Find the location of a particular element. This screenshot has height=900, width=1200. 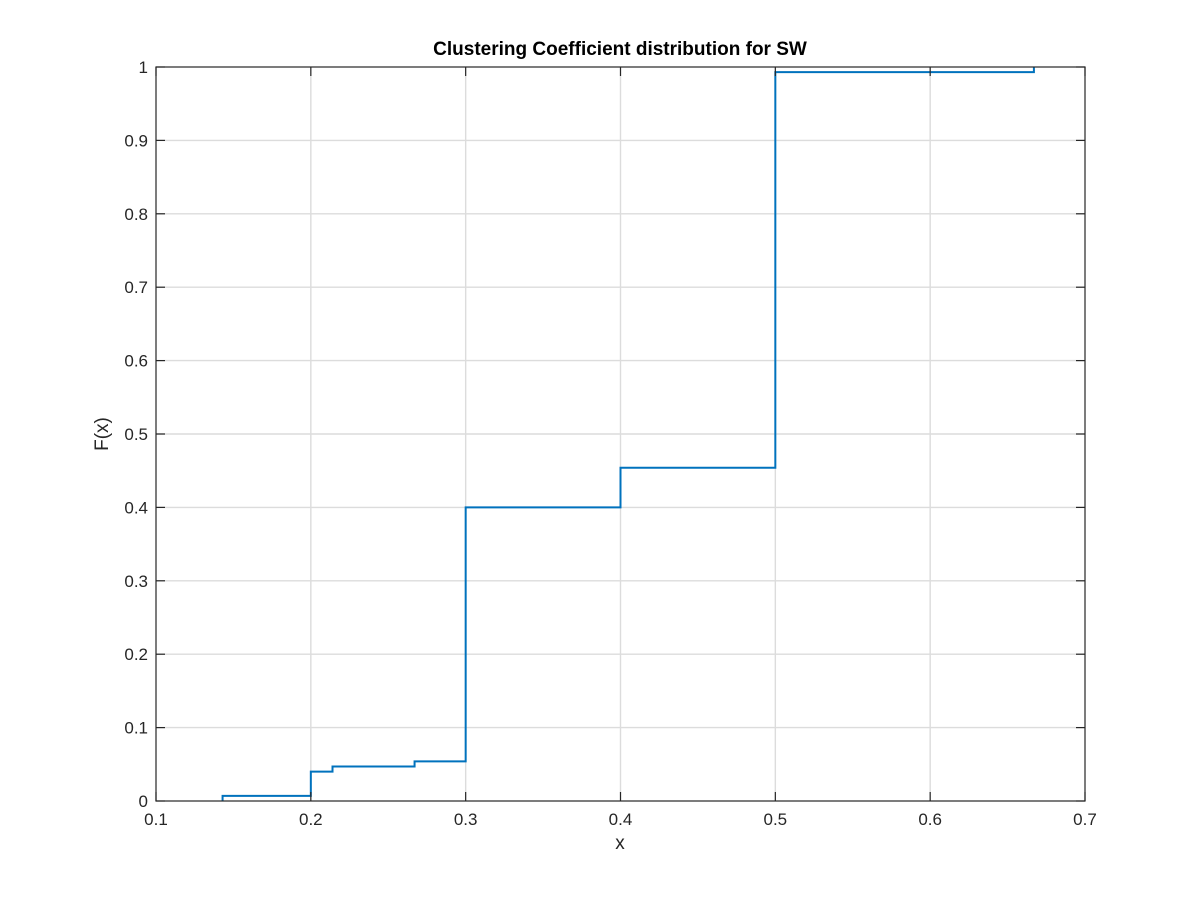

y-tick-label: 0.2 is located at coordinates (136, 654).